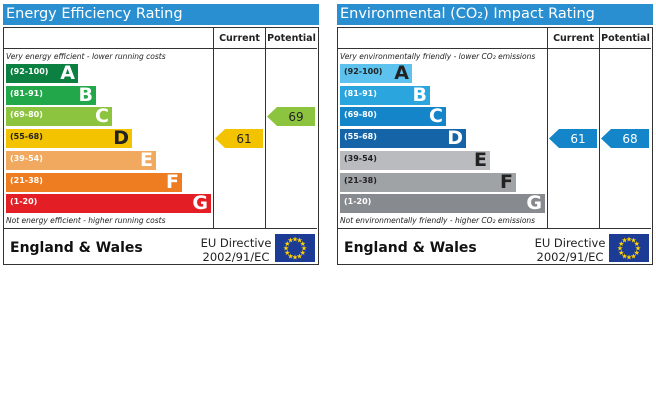 Image resolution: width=656 pixels, height=403 pixels. What do you see at coordinates (436, 116) in the screenshot?
I see `band-letter: C` at bounding box center [436, 116].